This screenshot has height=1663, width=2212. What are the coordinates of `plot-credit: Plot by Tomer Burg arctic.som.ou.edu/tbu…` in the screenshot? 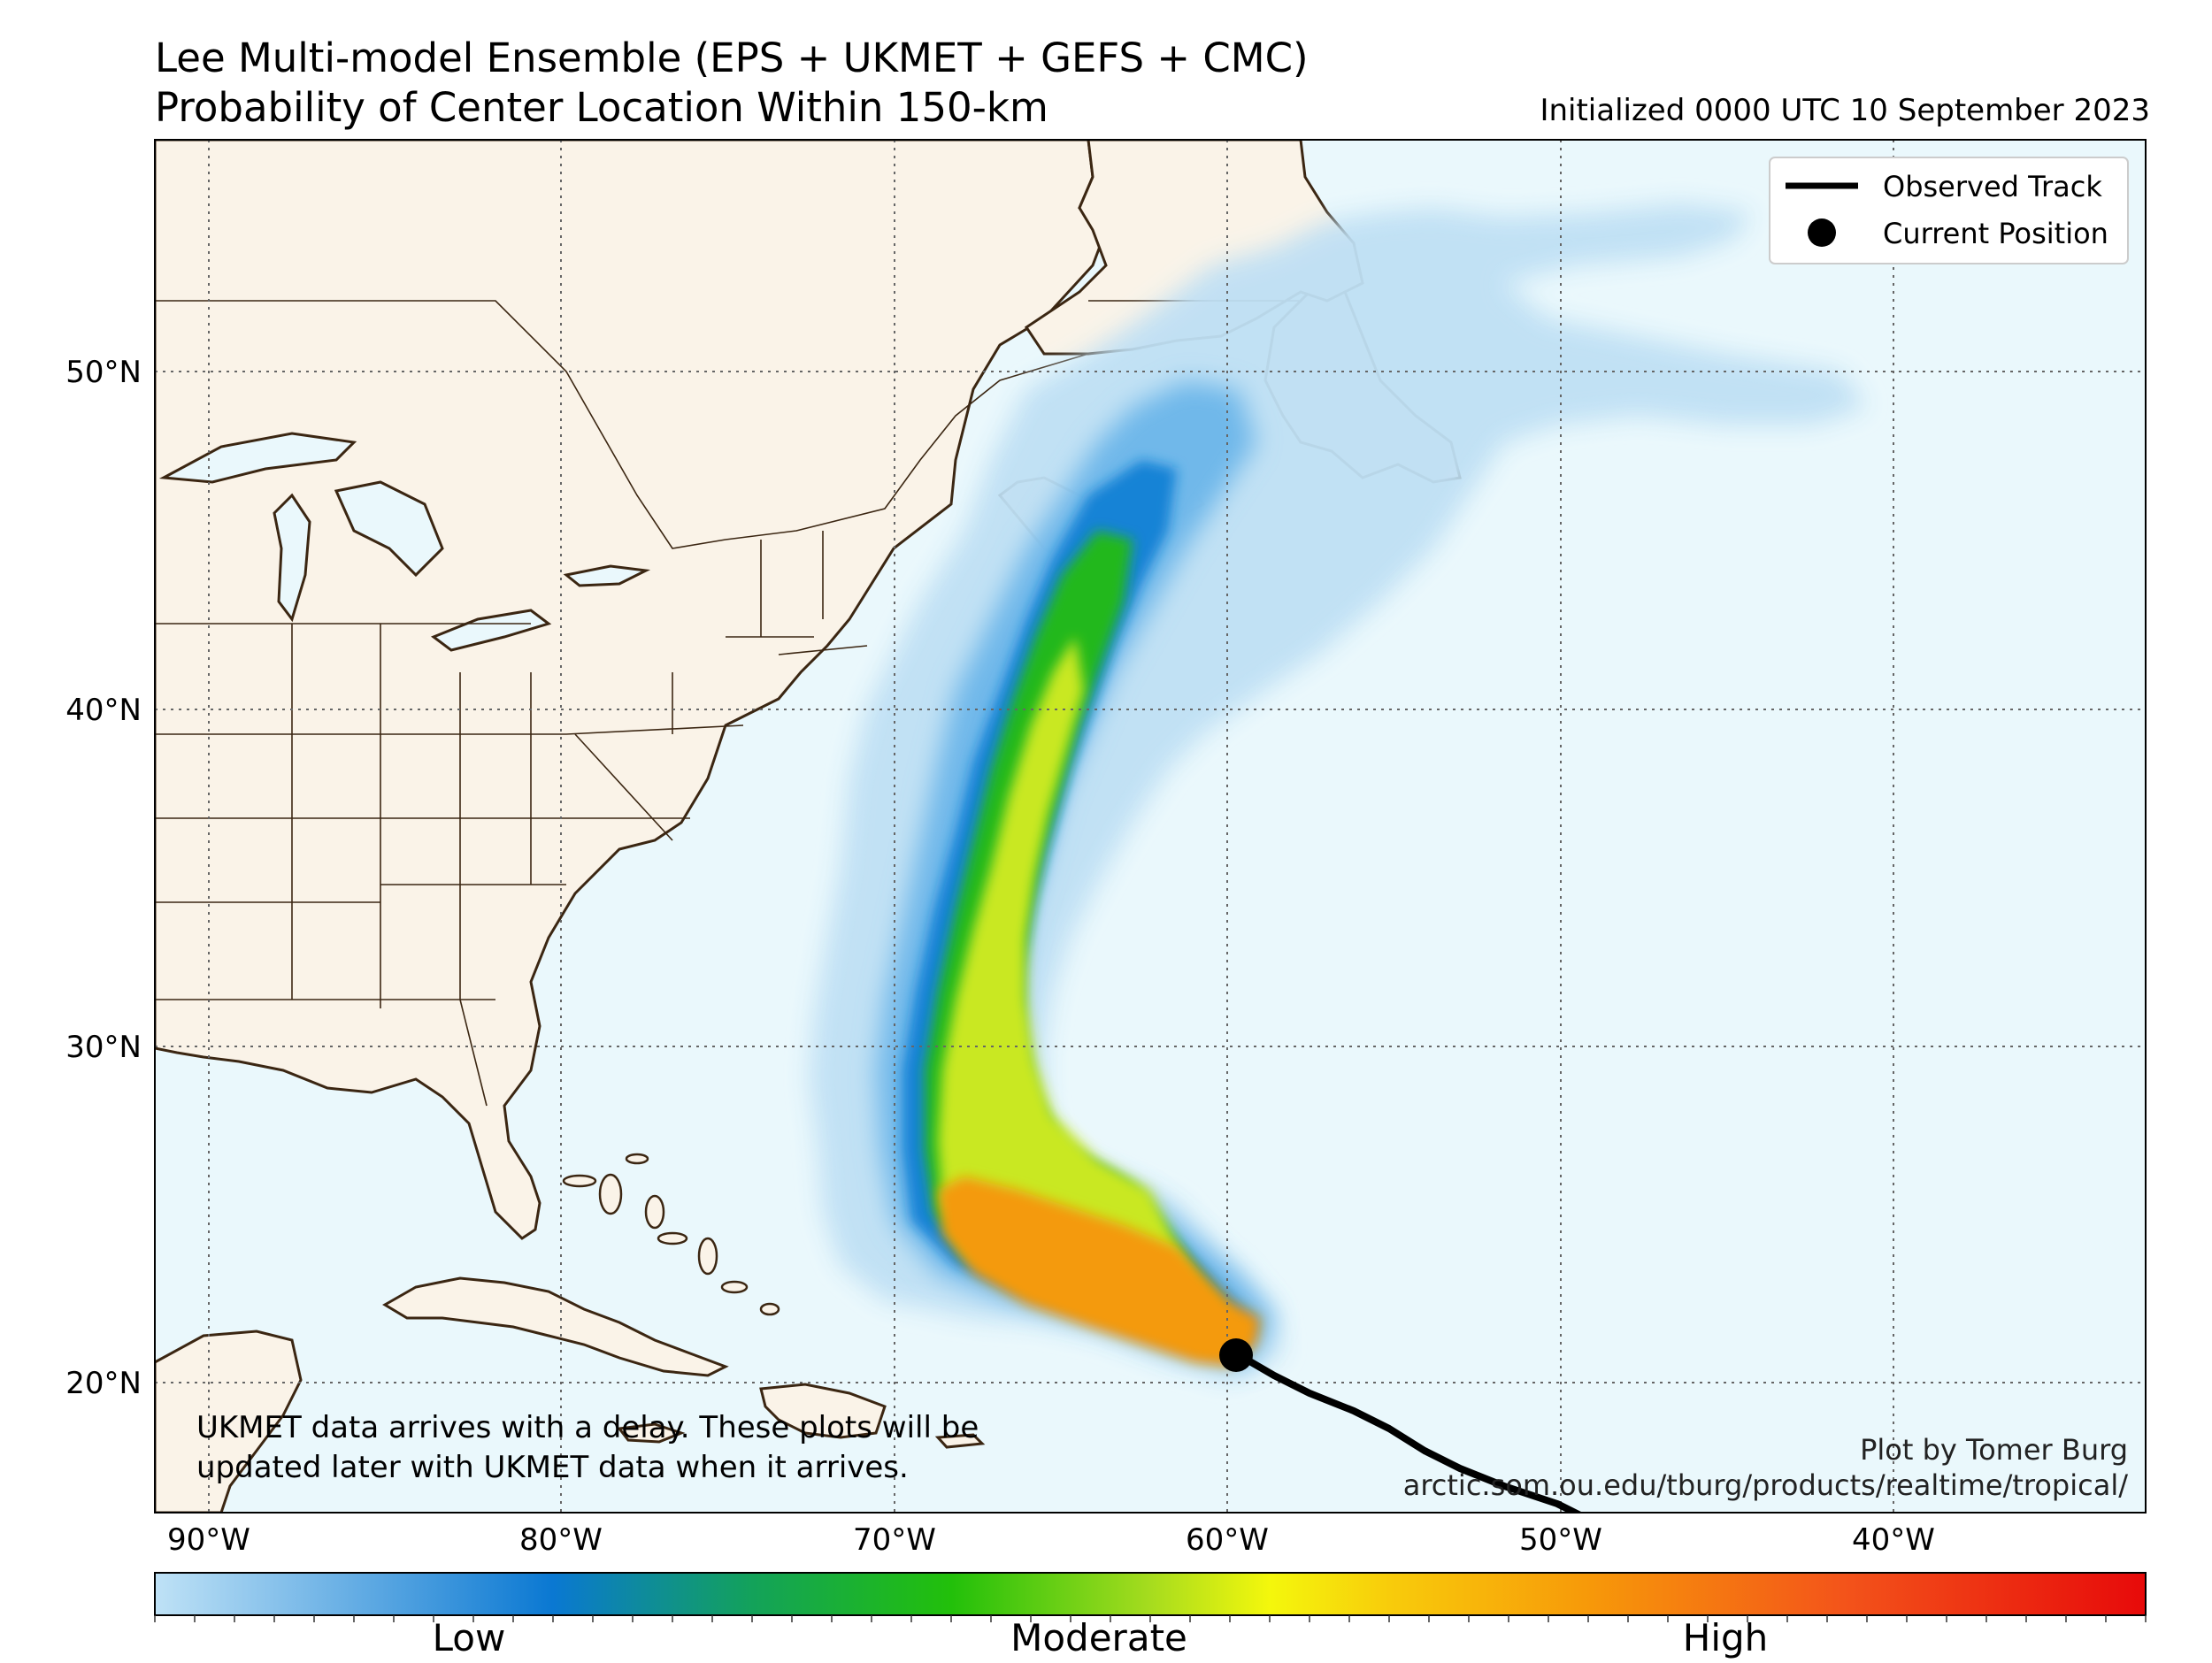 It's located at (1766, 1468).